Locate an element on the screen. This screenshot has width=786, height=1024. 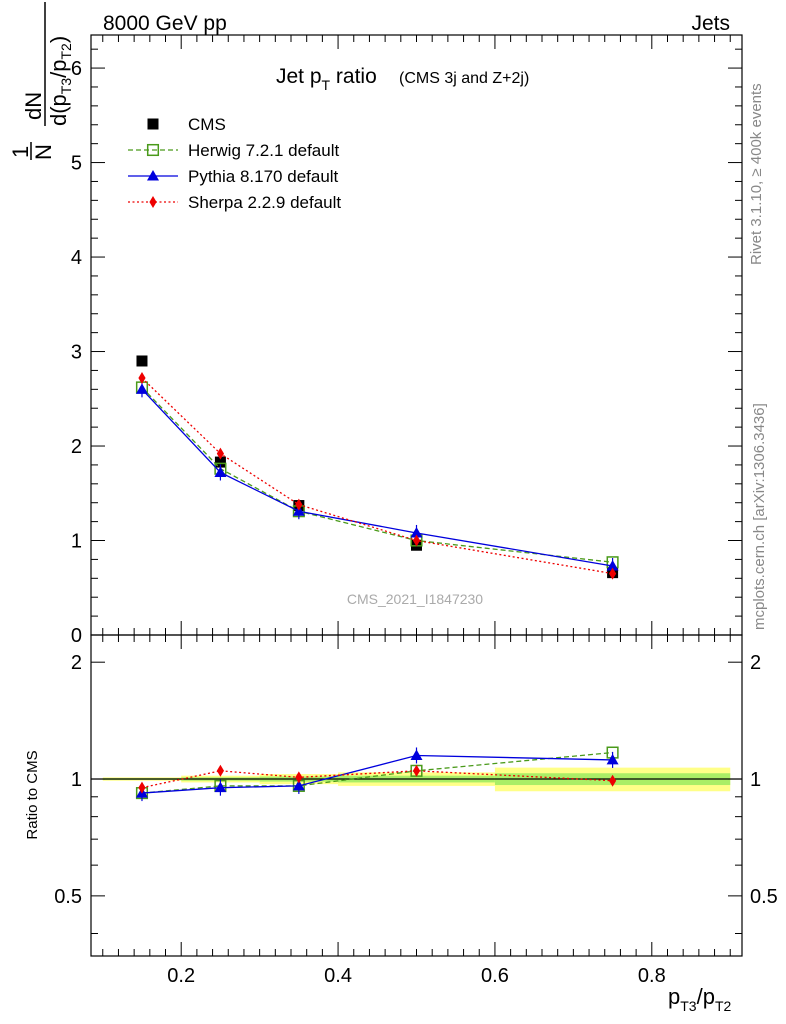
legend-entry: Herwig 7.2.1 default is located at coordinates (233, 150).